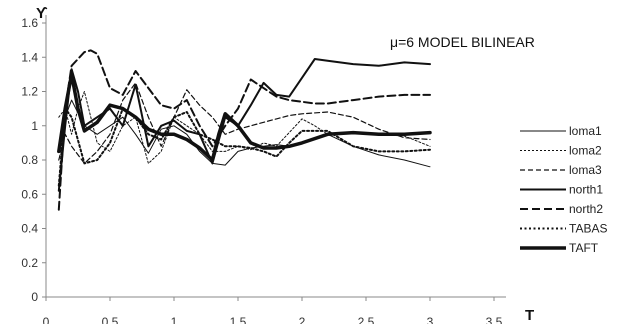  I want to click on legend-layer: loma1 loma2 loma3 north1 north2 TABAS TAFT, so click(563, 189).